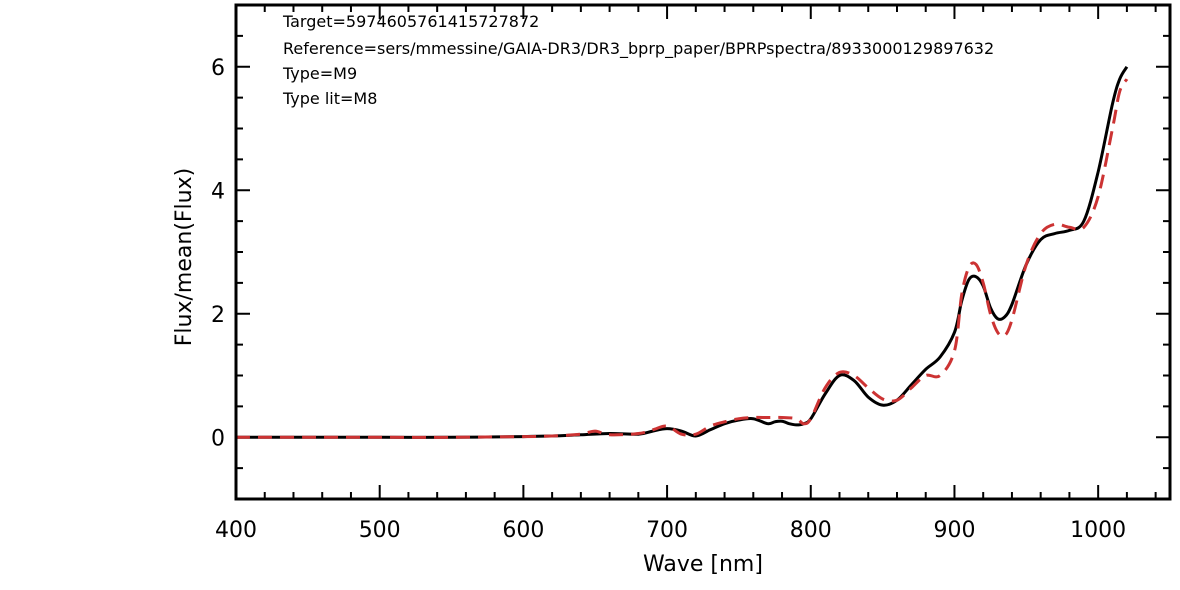  I want to click on y-tick-label: 4, so click(218, 191).